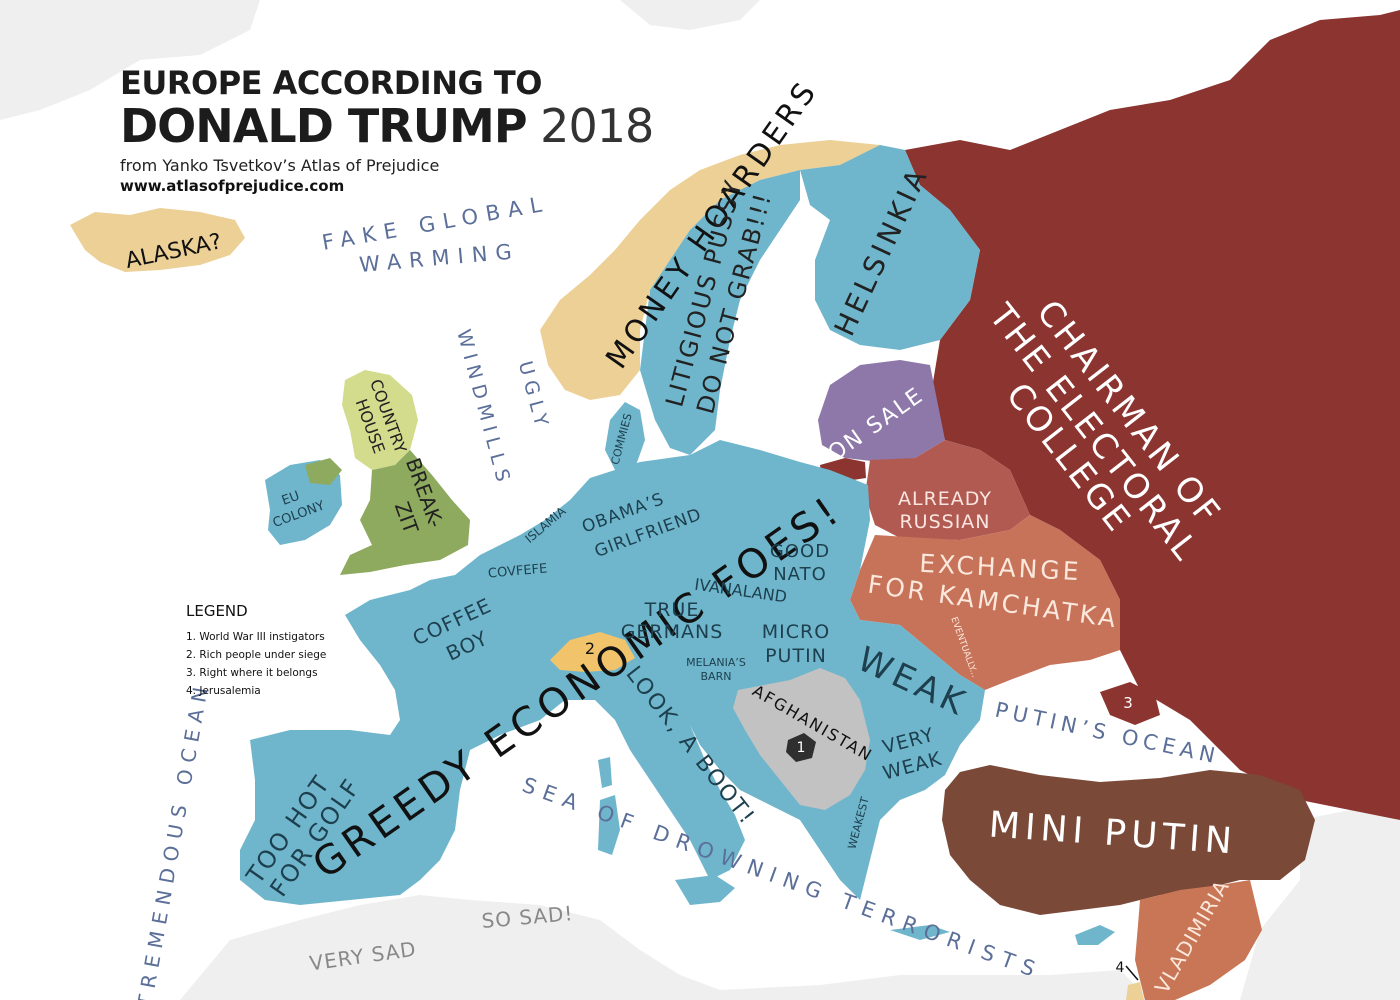  Describe the element at coordinates (1120, 968) in the screenshot. I see `marker-4: 4` at that location.